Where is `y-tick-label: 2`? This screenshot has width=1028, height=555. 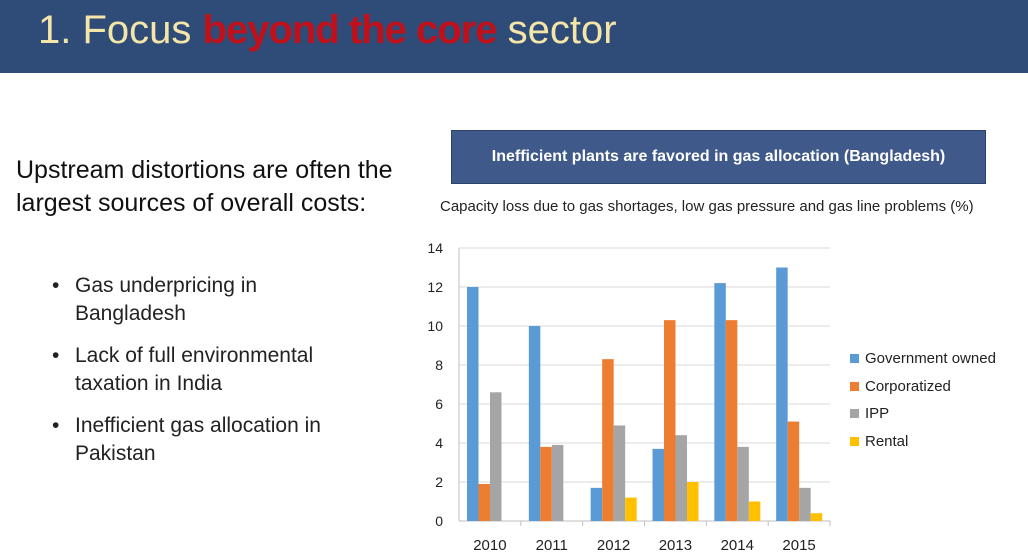
y-tick-label: 2 is located at coordinates (439, 482).